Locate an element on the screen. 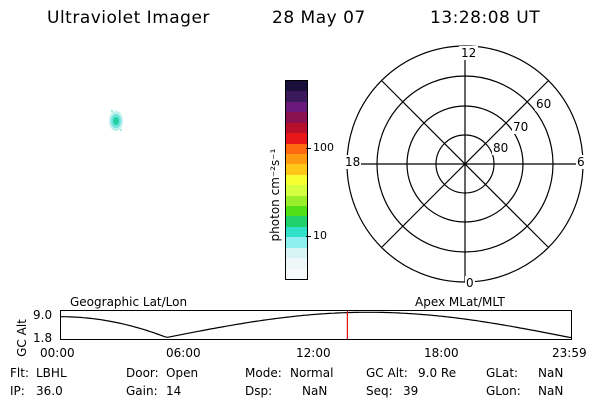 The image size is (600, 400). flt-label: Flt: is located at coordinates (19, 373).